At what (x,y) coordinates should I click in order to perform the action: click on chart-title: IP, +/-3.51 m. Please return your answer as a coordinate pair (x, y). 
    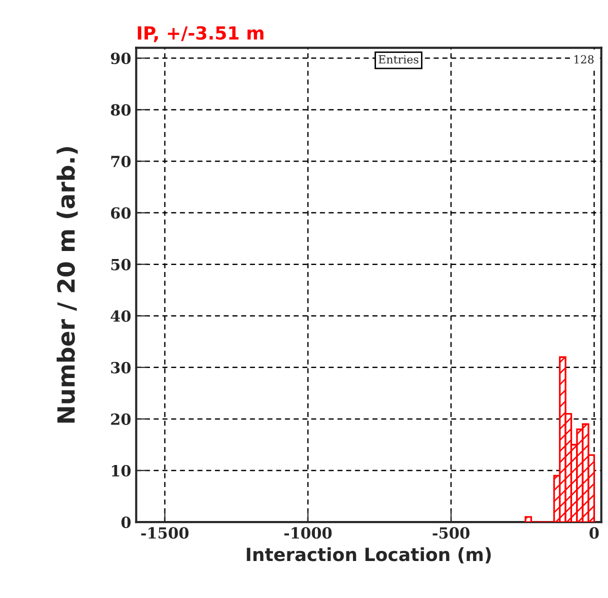
    Looking at the image, I should click on (201, 34).